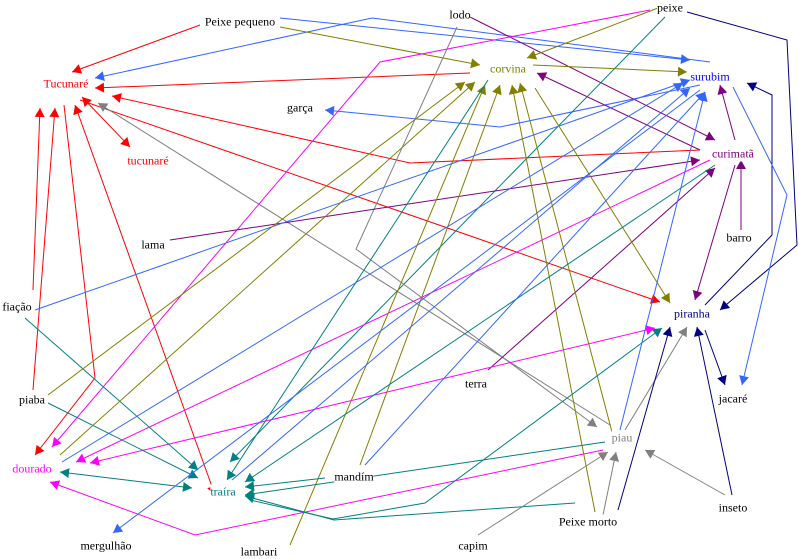 The width and height of the screenshot is (799, 559). Describe the element at coordinates (508, 69) in the screenshot. I see `node-corvina: corvina` at that location.